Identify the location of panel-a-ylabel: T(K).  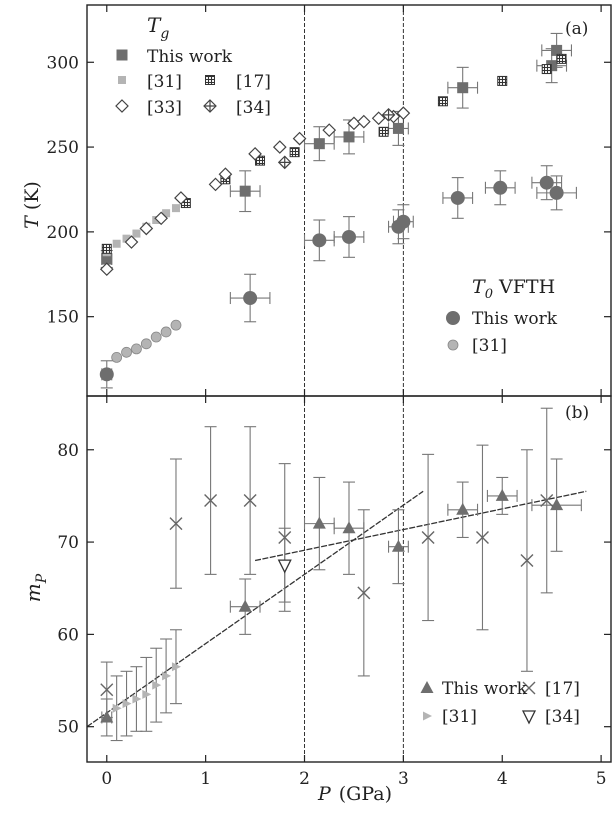
(32, 205).